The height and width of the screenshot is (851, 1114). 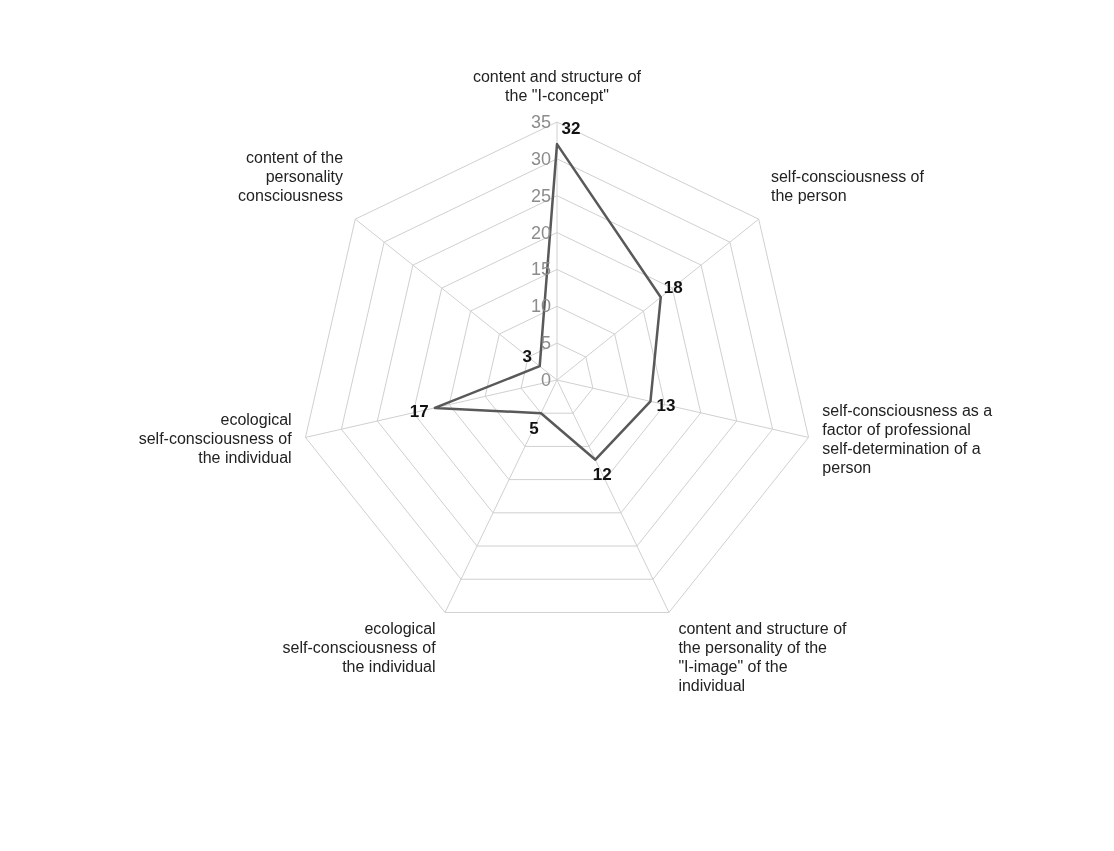 What do you see at coordinates (673, 288) in the screenshot?
I see `data-label: 18` at bounding box center [673, 288].